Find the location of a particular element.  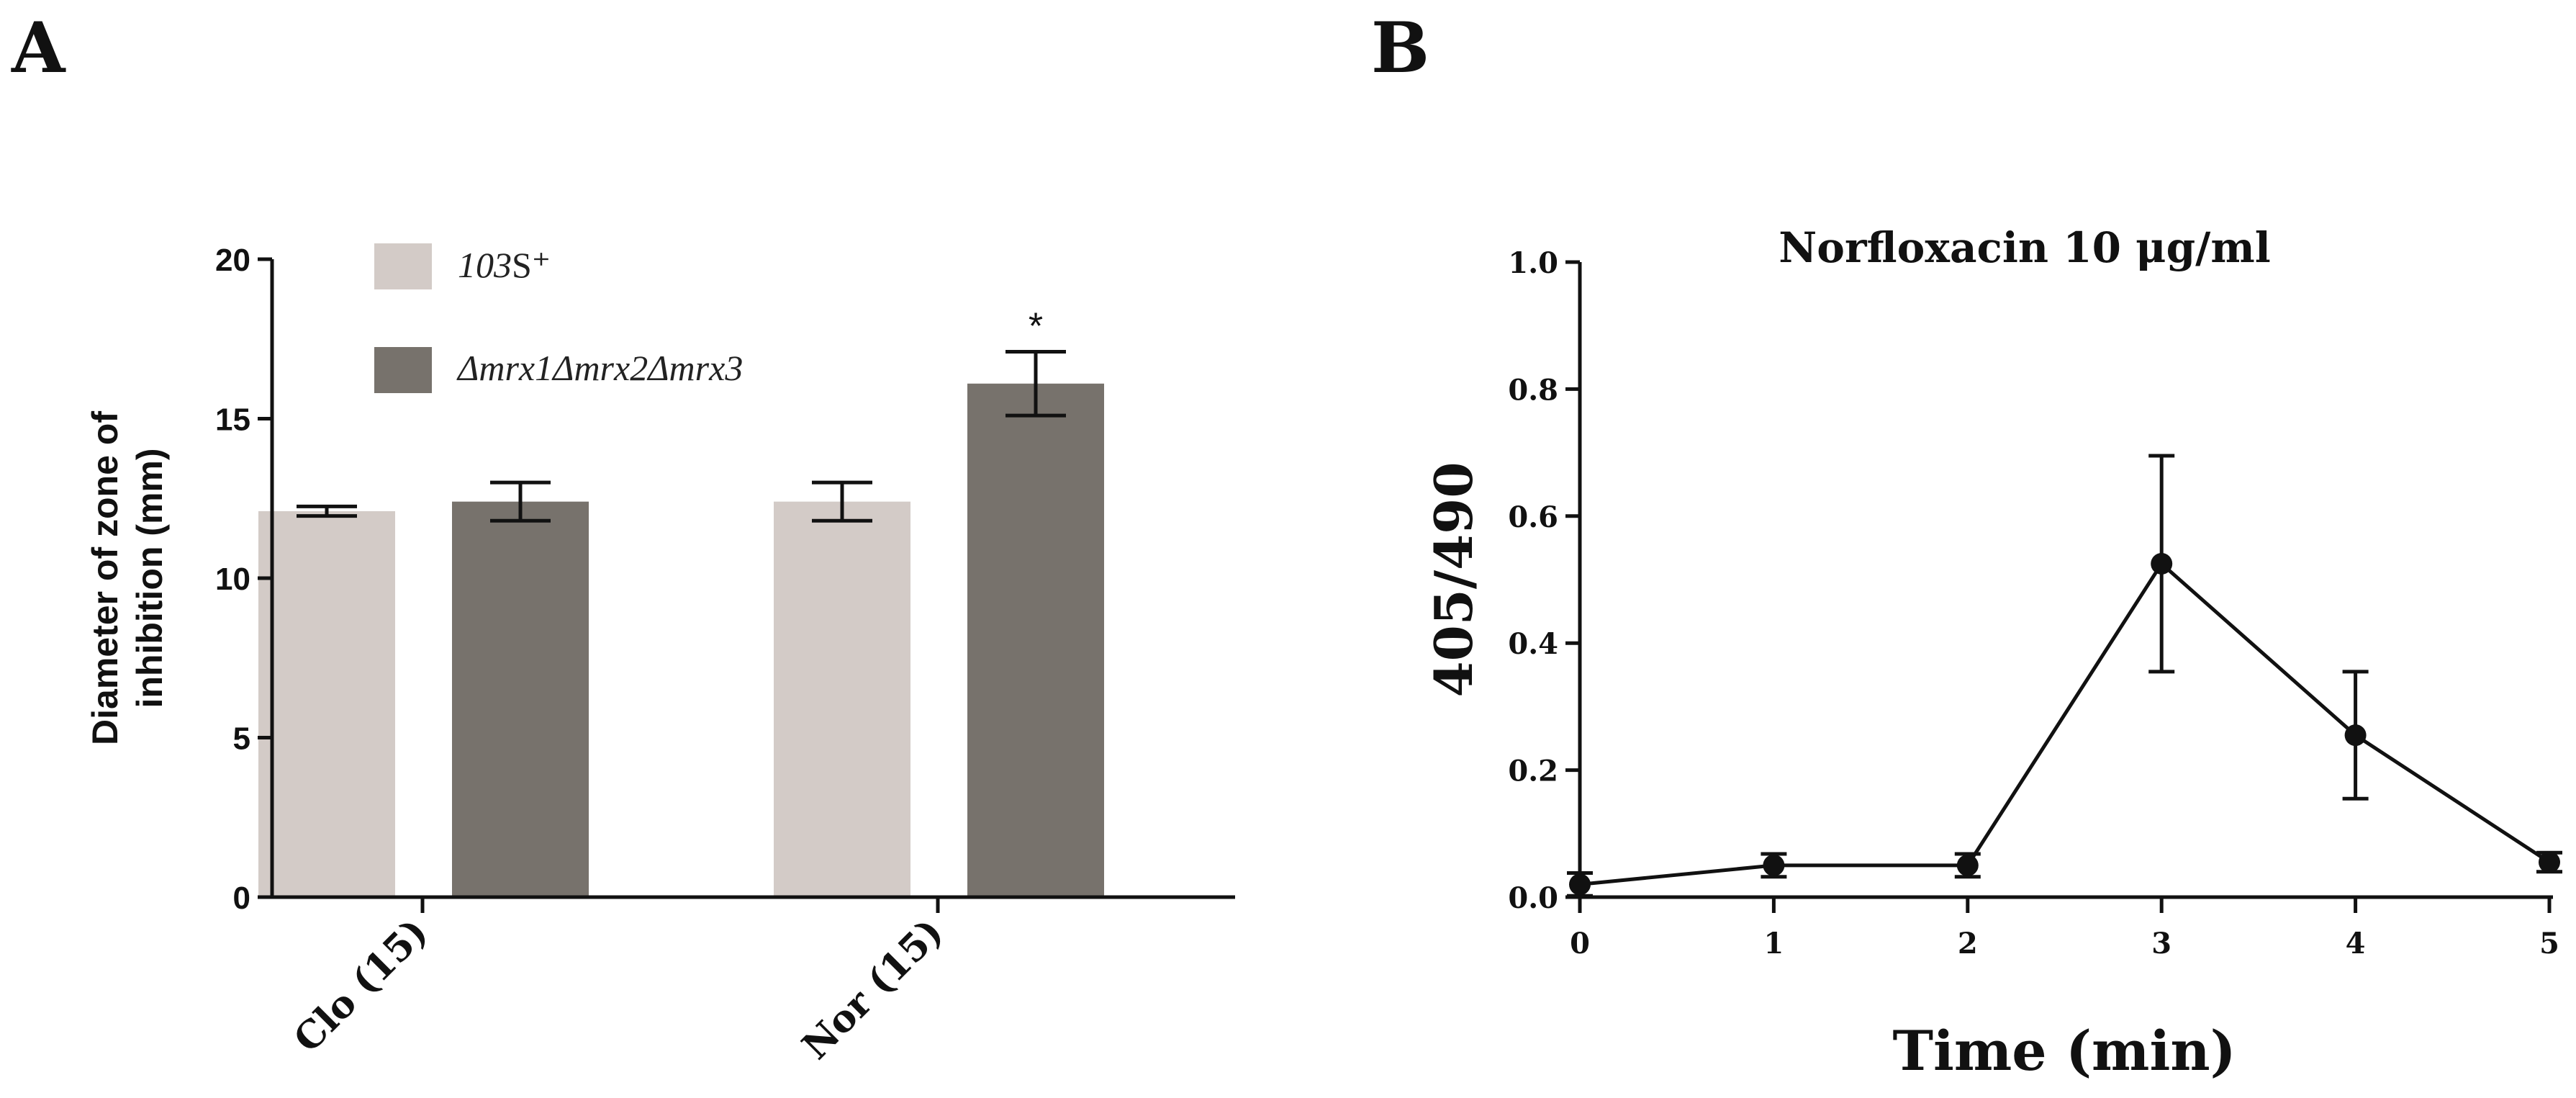

x-tick-label-b: 4 is located at coordinates (2356, 943).